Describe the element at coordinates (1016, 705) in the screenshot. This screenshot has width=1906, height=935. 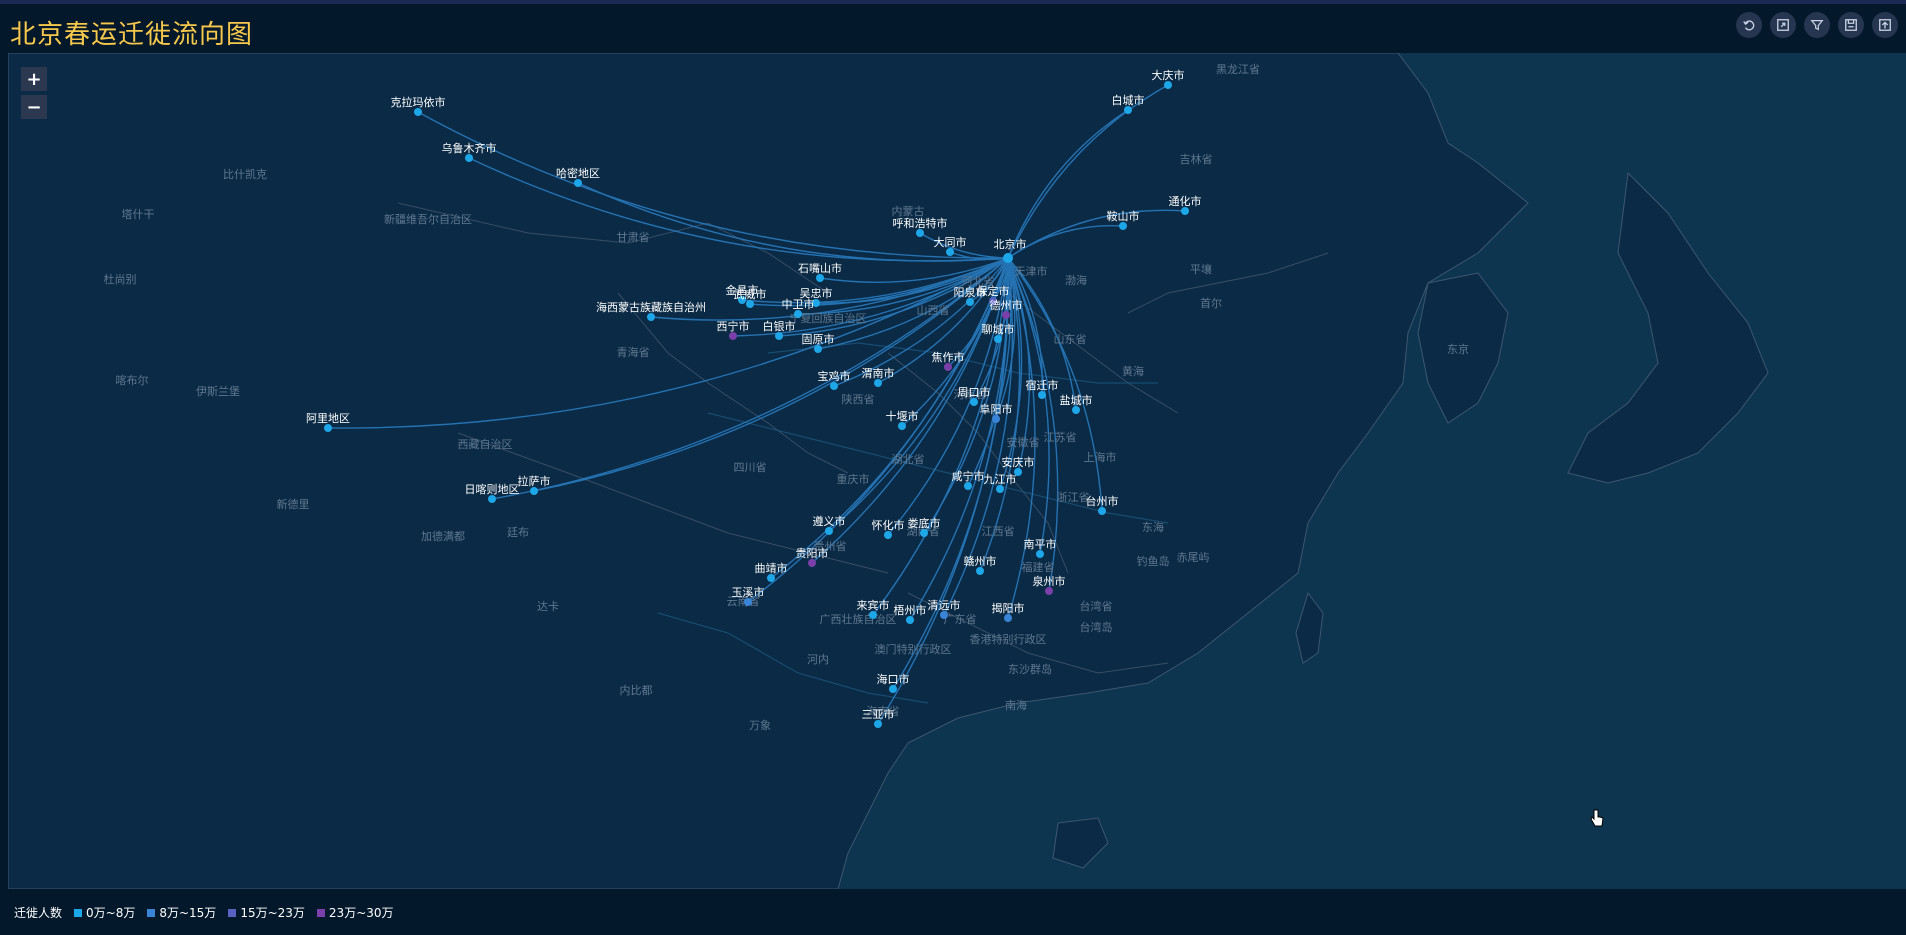
I see `base-map-label: 南海` at that location.